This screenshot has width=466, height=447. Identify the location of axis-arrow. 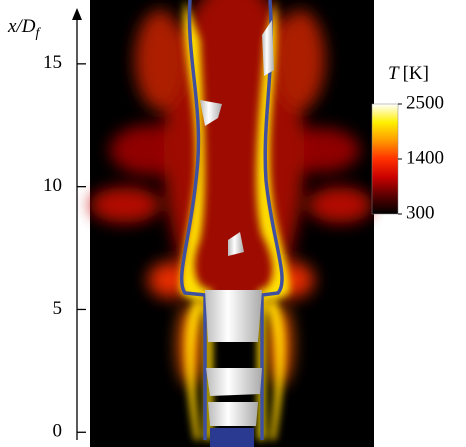
(77, 14).